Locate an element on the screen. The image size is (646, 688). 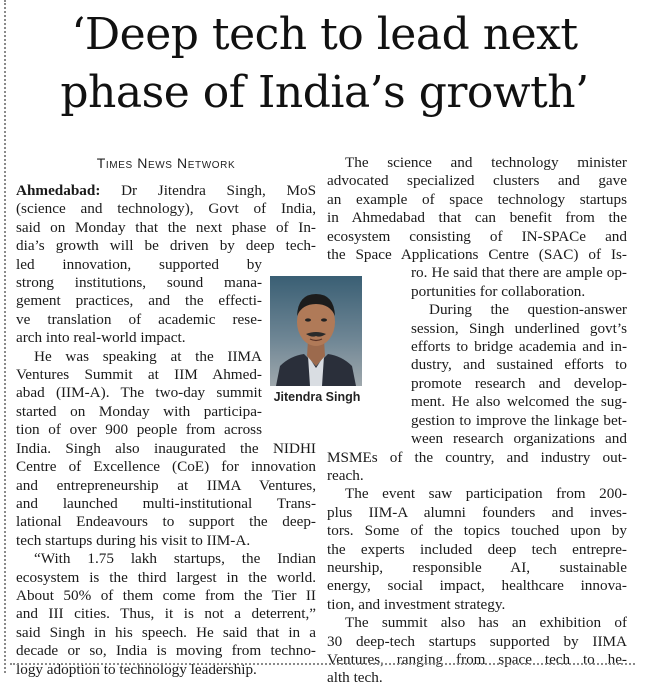
text-line: promote research and develop- is located at coordinates (519, 383).